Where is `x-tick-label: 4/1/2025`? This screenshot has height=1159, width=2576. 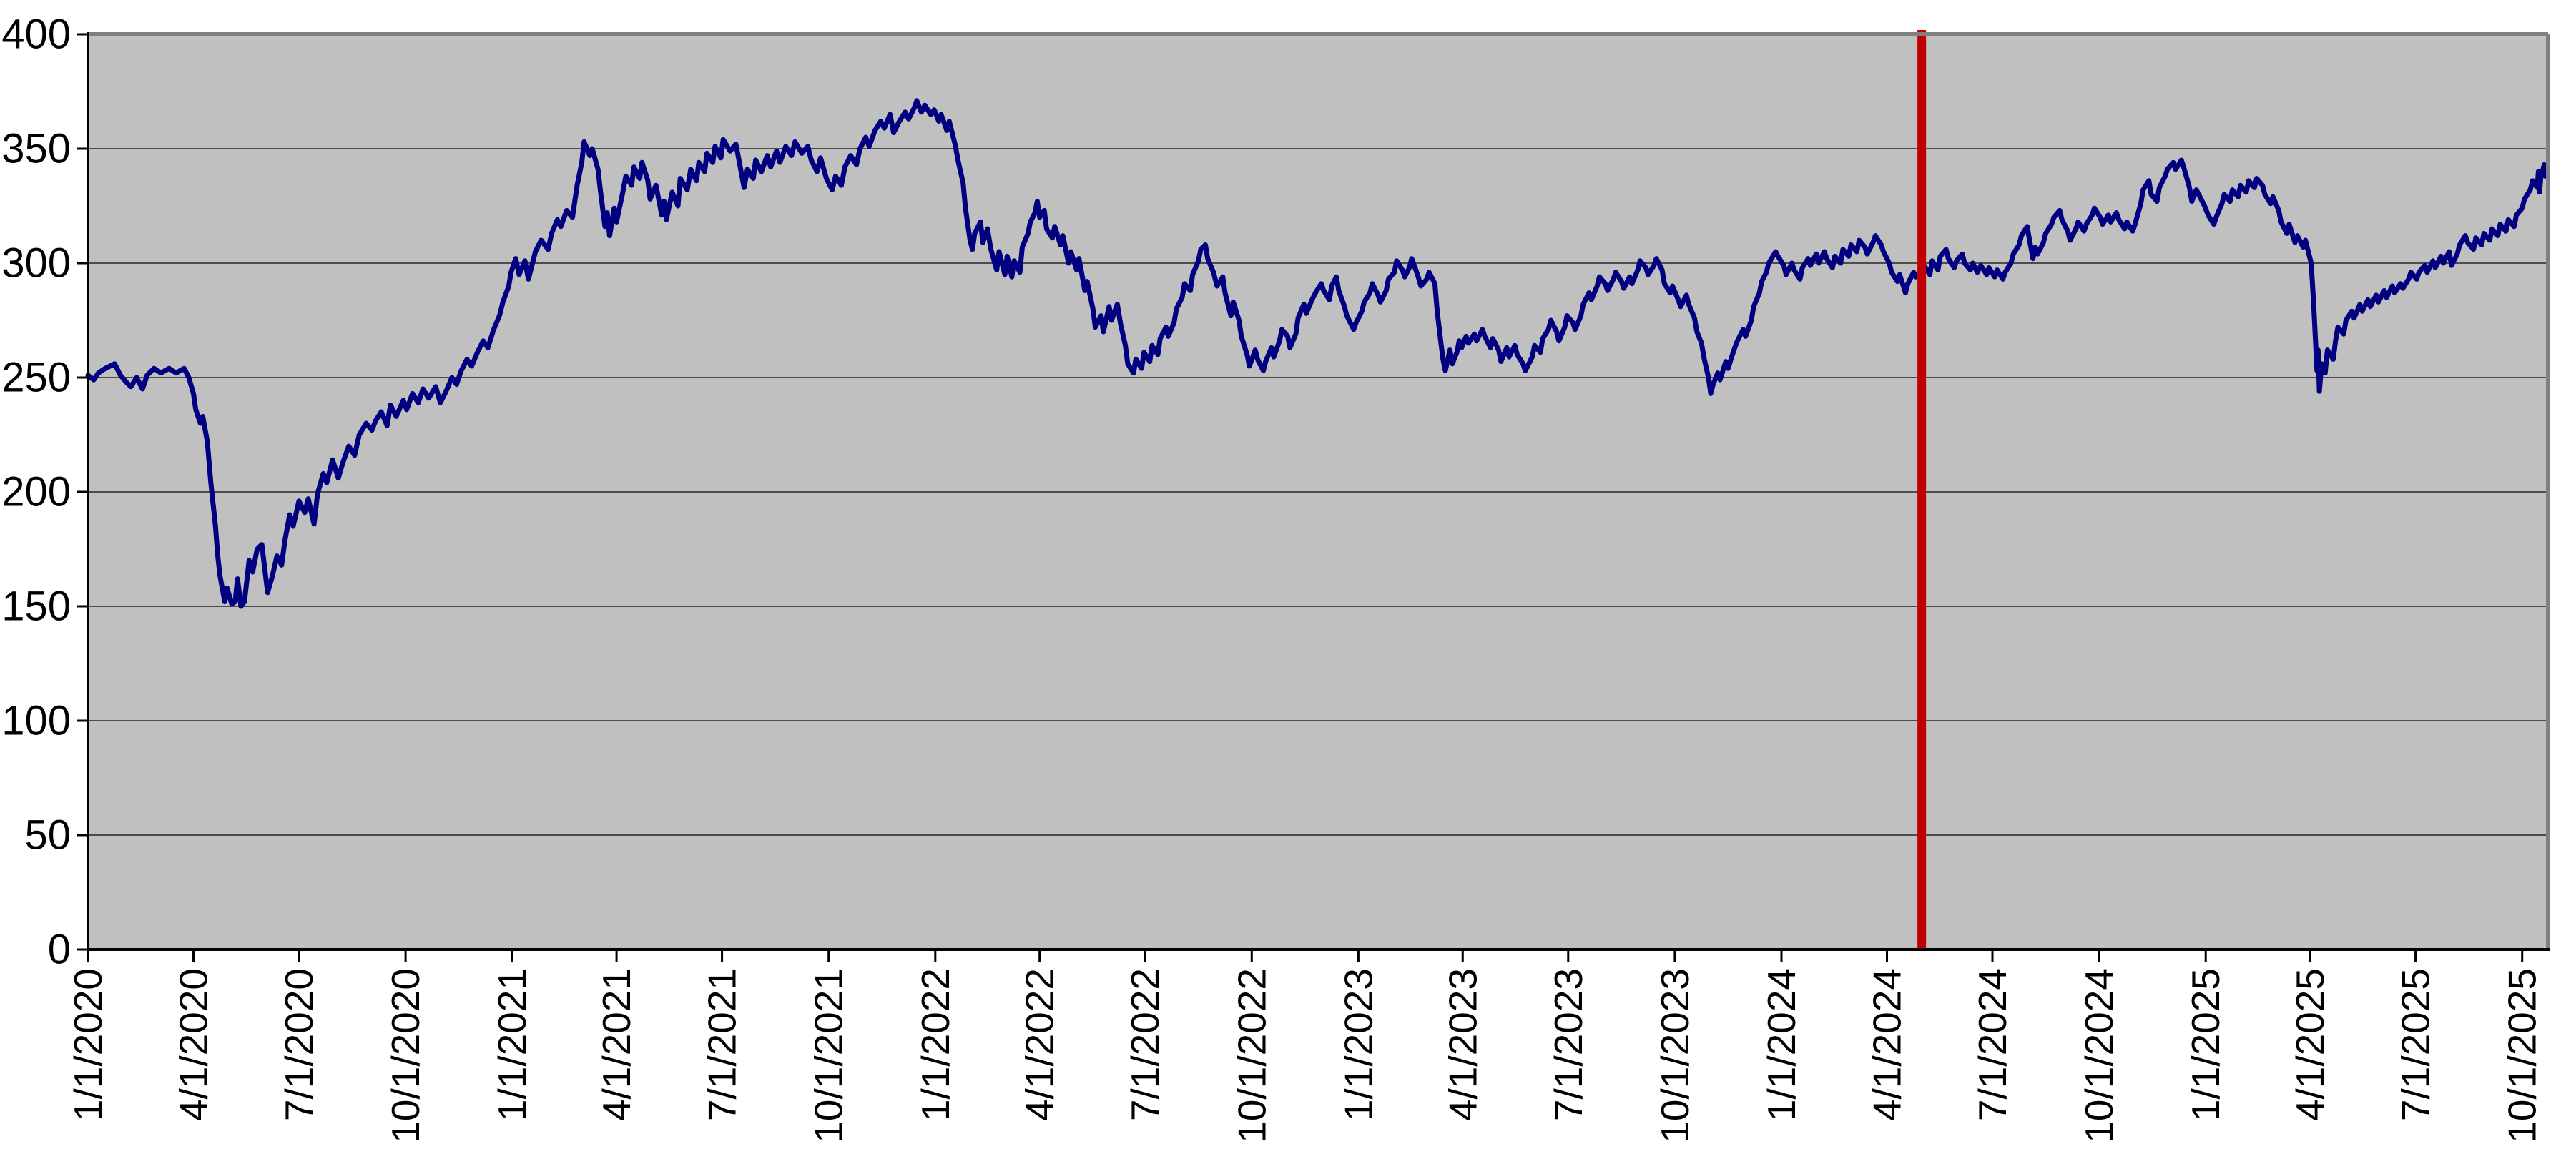 x-tick-label: 4/1/2025 is located at coordinates (2310, 1044).